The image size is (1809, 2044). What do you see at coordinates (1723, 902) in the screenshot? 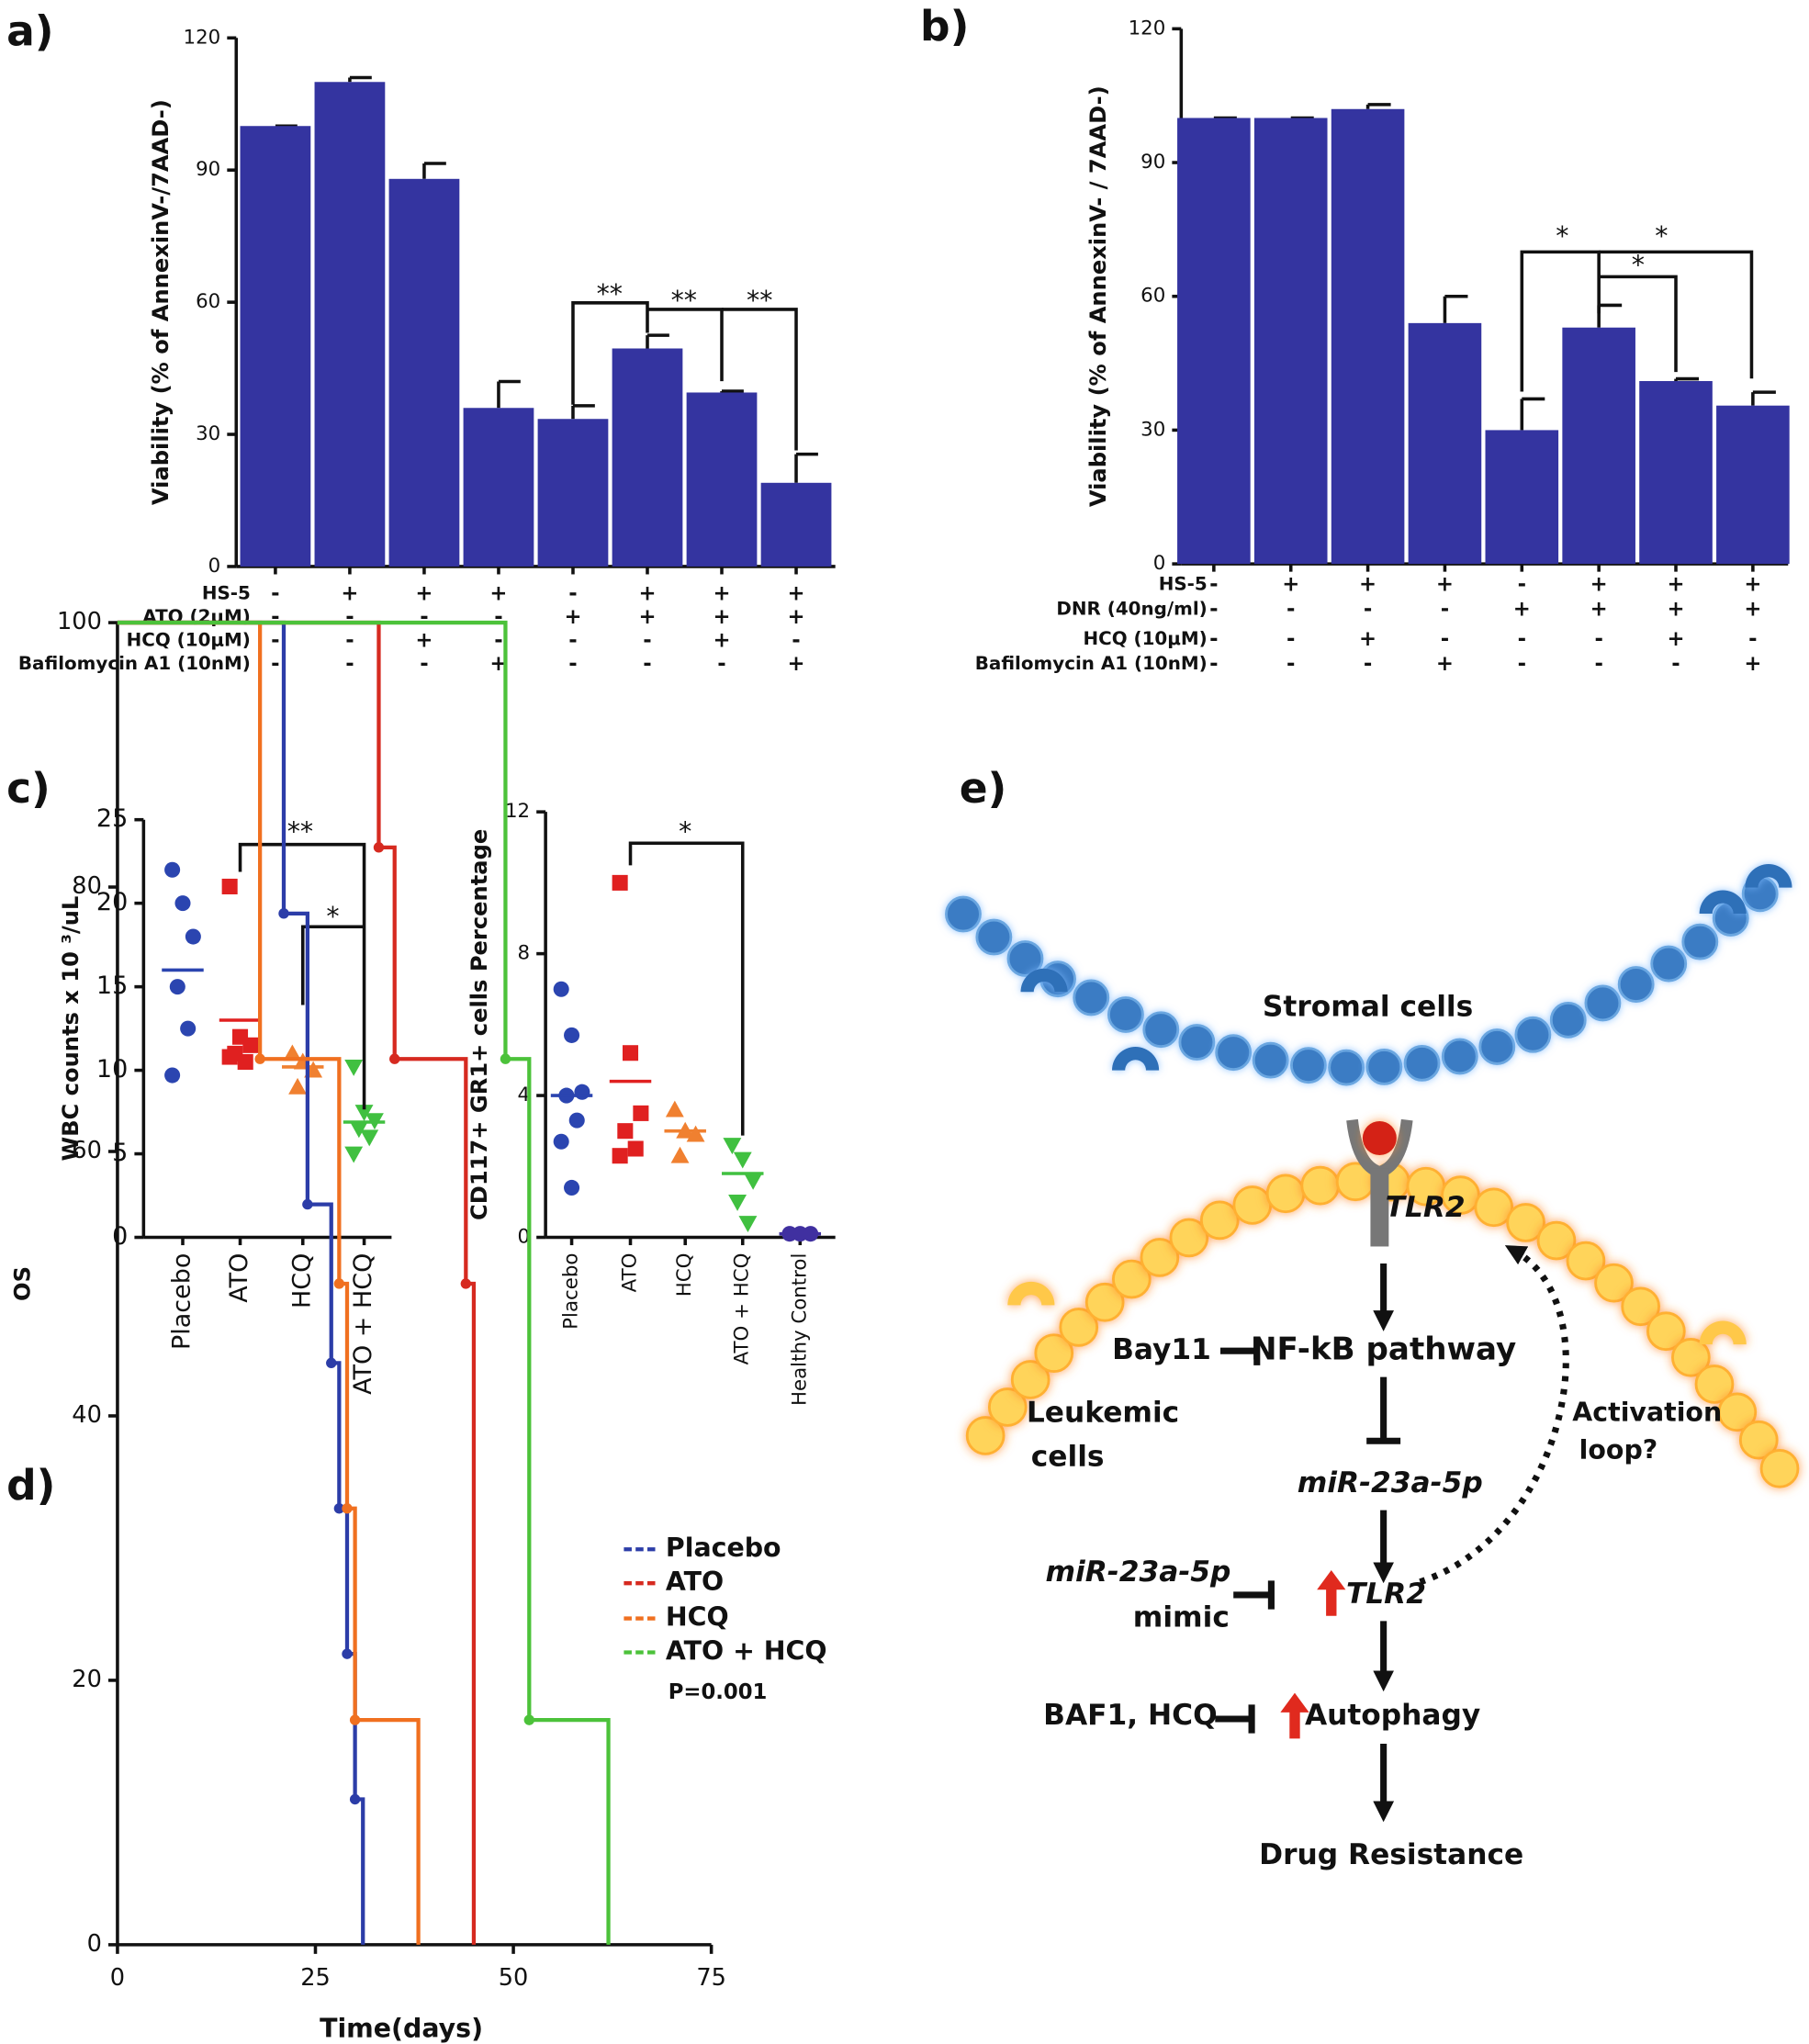
I see `cell-crescent` at bounding box center [1723, 902].